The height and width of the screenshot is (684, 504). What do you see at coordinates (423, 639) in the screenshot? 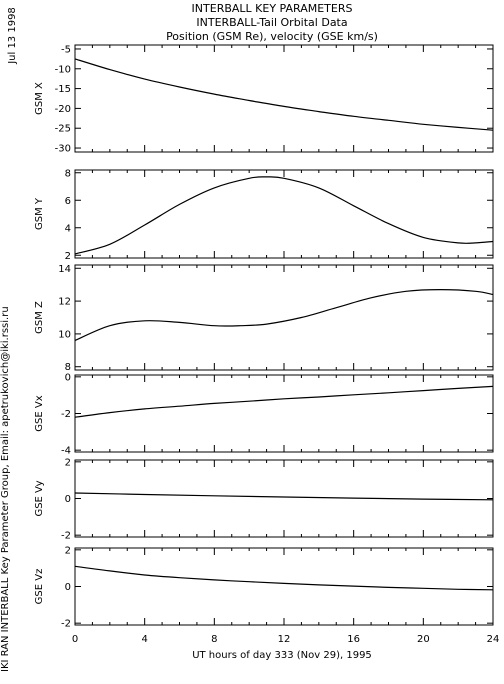
I see `x-tick-label: 20` at bounding box center [423, 639].